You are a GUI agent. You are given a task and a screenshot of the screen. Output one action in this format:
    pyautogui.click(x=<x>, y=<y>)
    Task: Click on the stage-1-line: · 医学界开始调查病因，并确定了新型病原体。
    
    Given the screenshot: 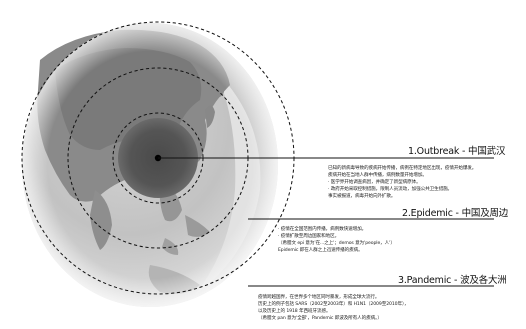 What is the action you would take?
    pyautogui.click(x=374, y=182)
    